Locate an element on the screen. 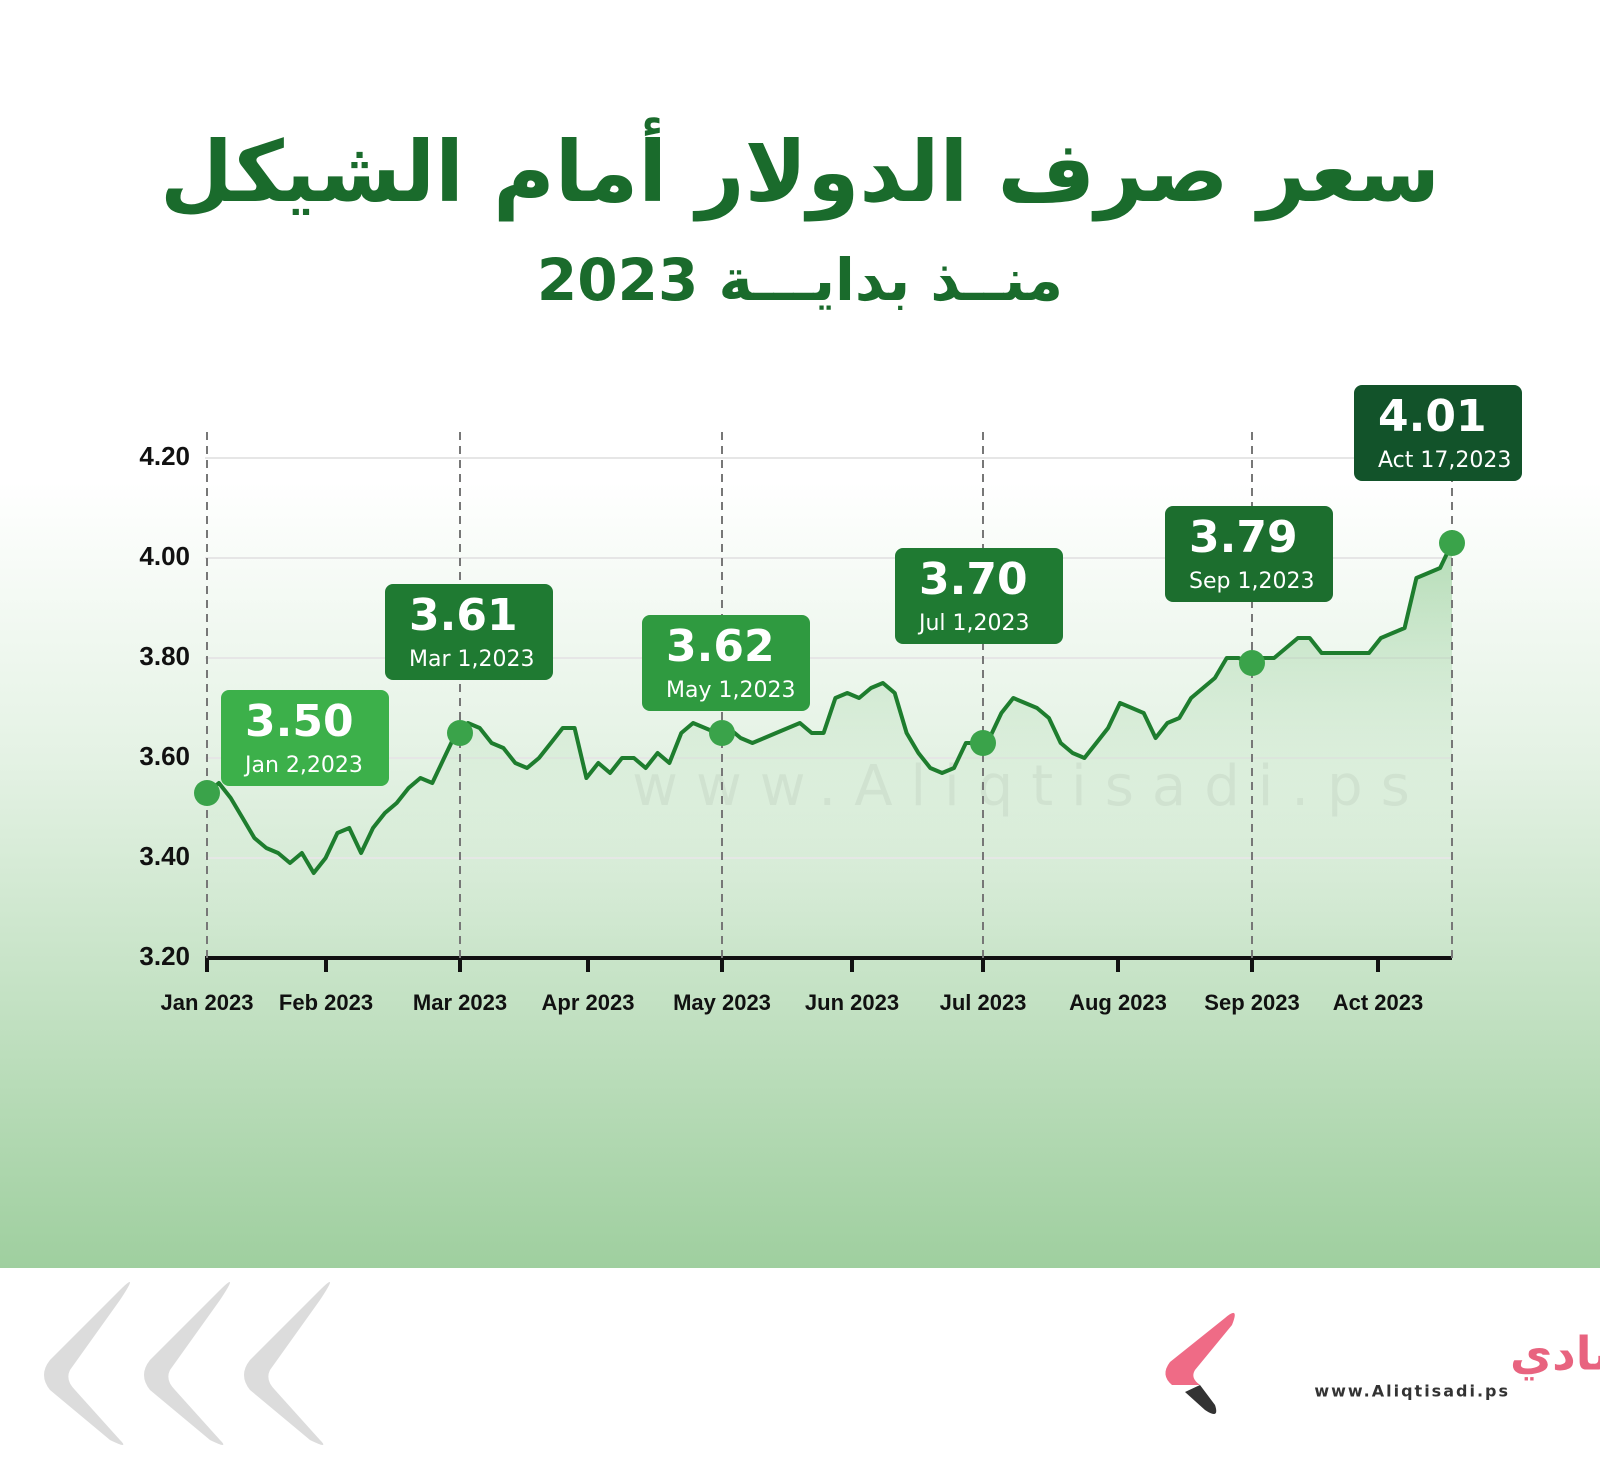 This screenshot has width=1600, height=1462. x-tick-label: Jan 2023 is located at coordinates (207, 1002).